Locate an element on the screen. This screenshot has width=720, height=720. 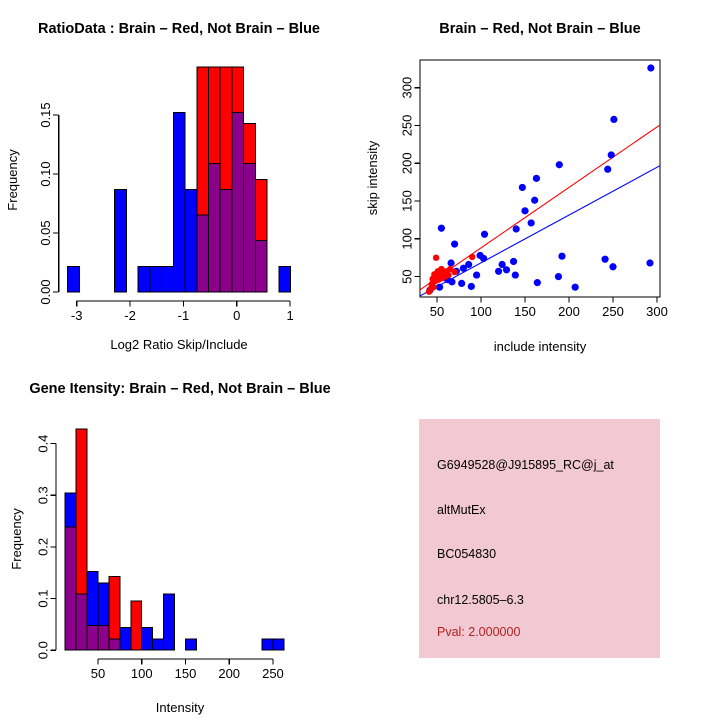
ratio-histogram-xlabel: Log2 Ratio Skip/Include is located at coordinates (178, 344).